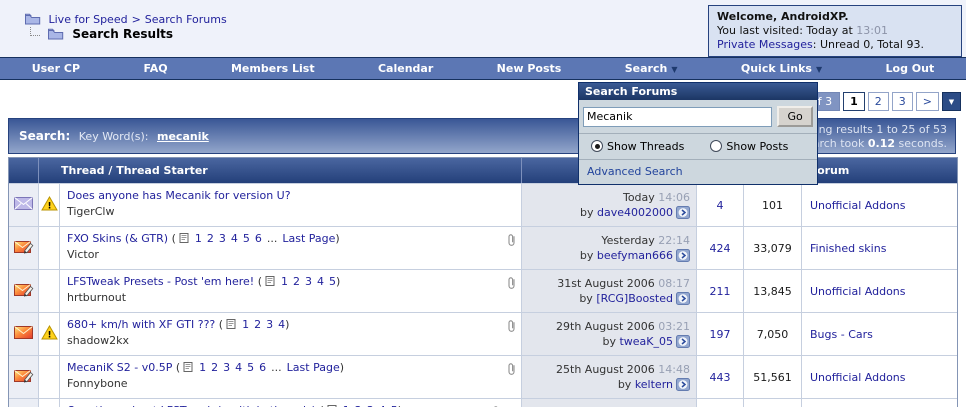 This screenshot has width=966, height=407. I want to click on breadcrumb-root-link: Live for Speed, so click(88, 19).